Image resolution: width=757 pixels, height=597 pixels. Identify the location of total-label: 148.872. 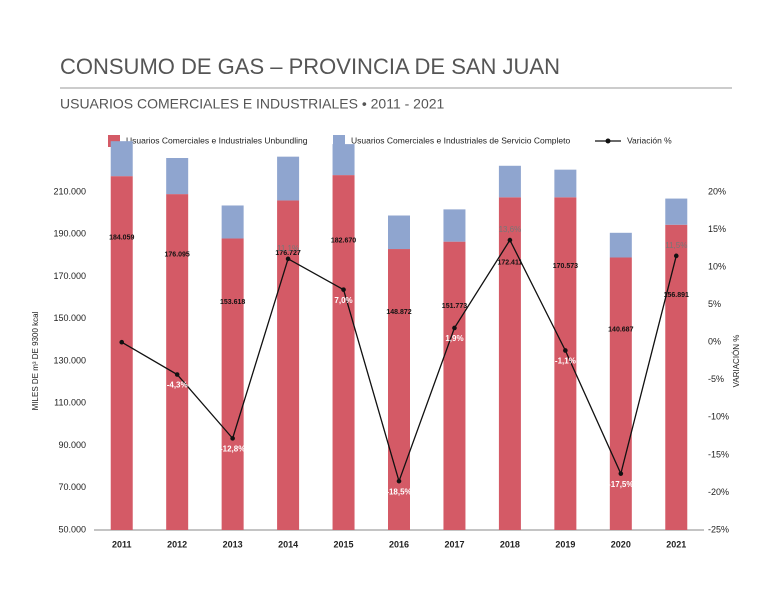
(398, 312).